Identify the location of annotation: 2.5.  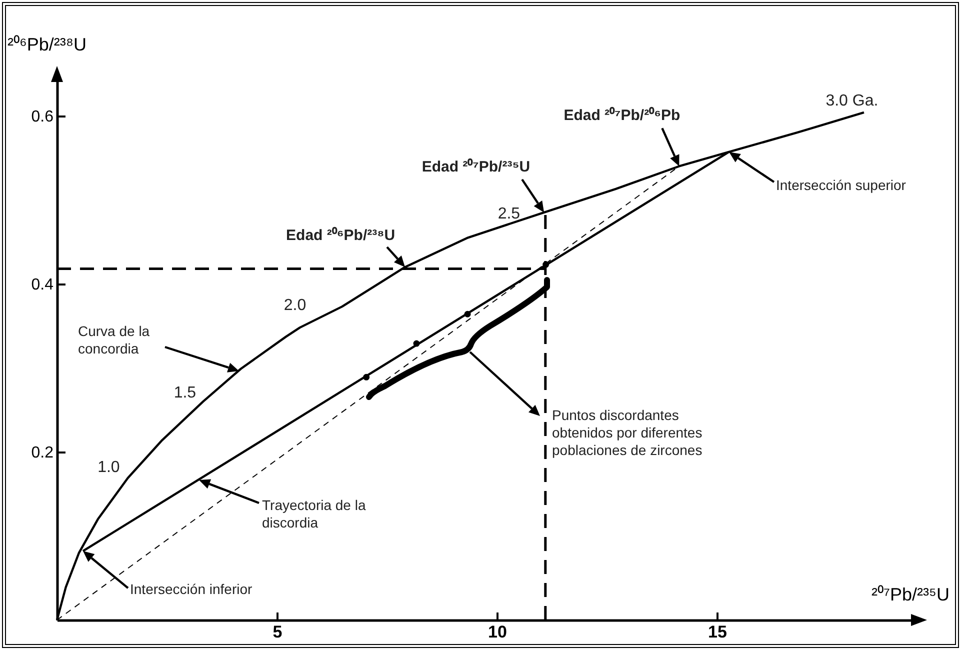
(509, 213).